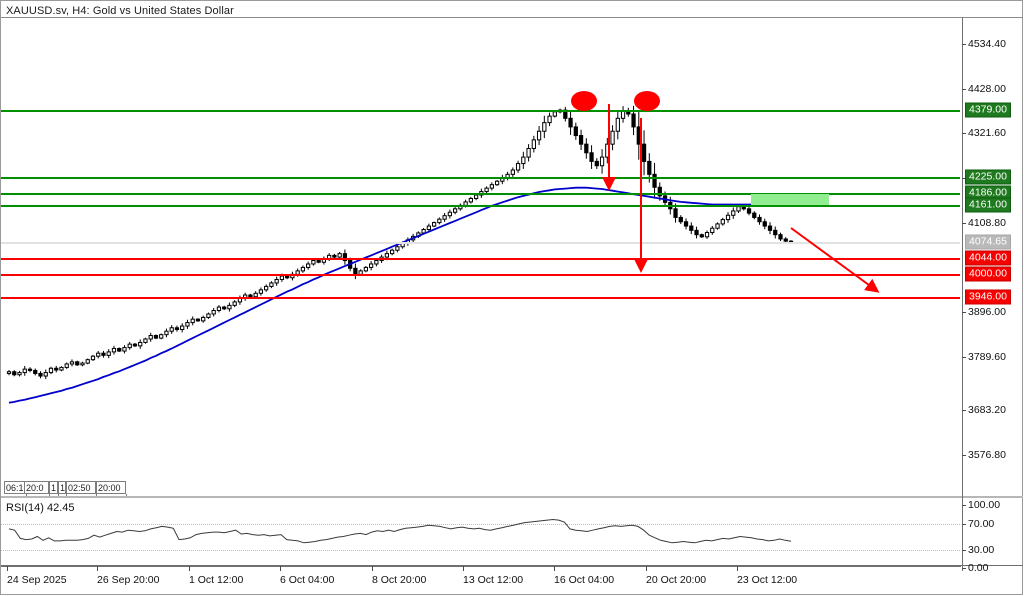 The width and height of the screenshot is (1024, 596). I want to click on axis-tick-label: 4428.00, so click(987, 89).